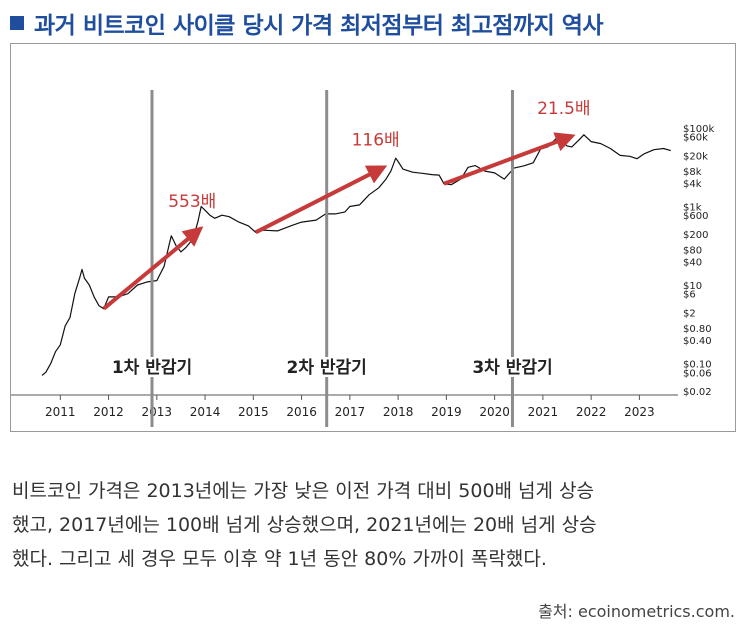 The width and height of the screenshot is (743, 644). What do you see at coordinates (692, 262) in the screenshot?
I see `y-tick-label: $40` at bounding box center [692, 262].